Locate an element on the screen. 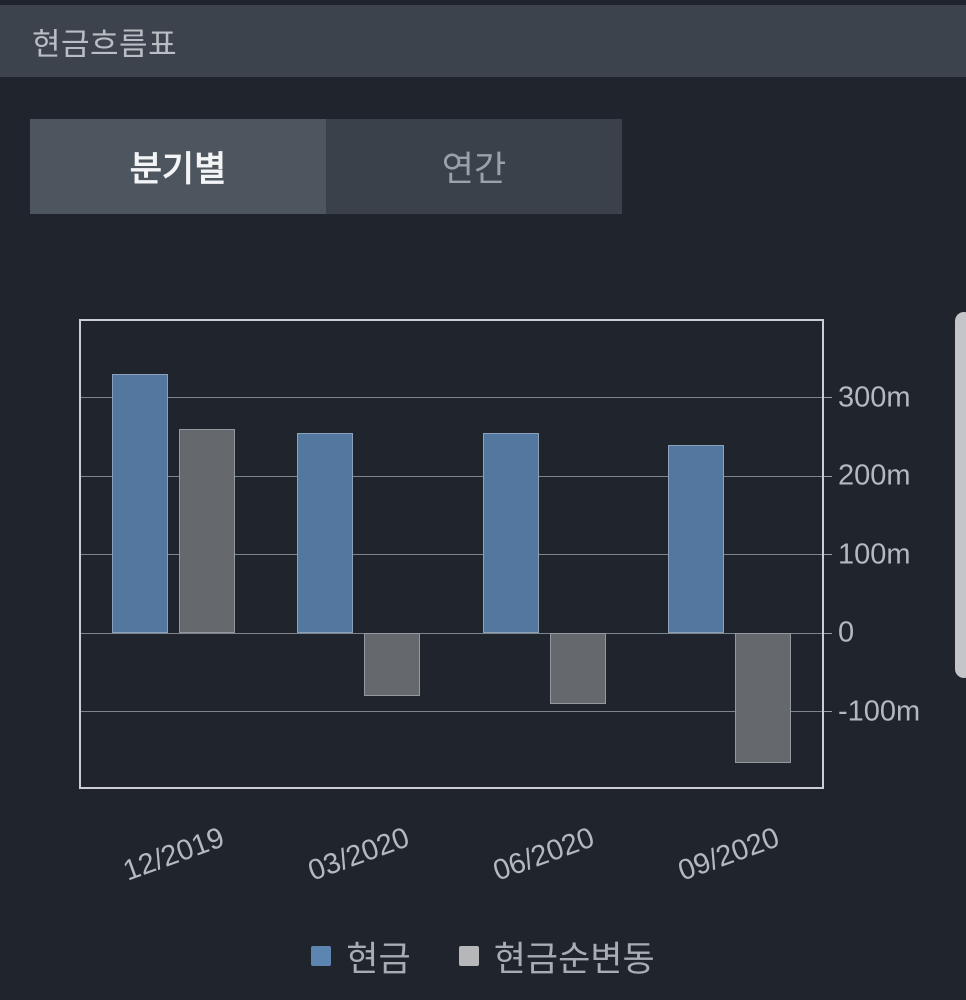 The image size is (966, 1000). tab-quarterly: 분기별 is located at coordinates (178, 166).